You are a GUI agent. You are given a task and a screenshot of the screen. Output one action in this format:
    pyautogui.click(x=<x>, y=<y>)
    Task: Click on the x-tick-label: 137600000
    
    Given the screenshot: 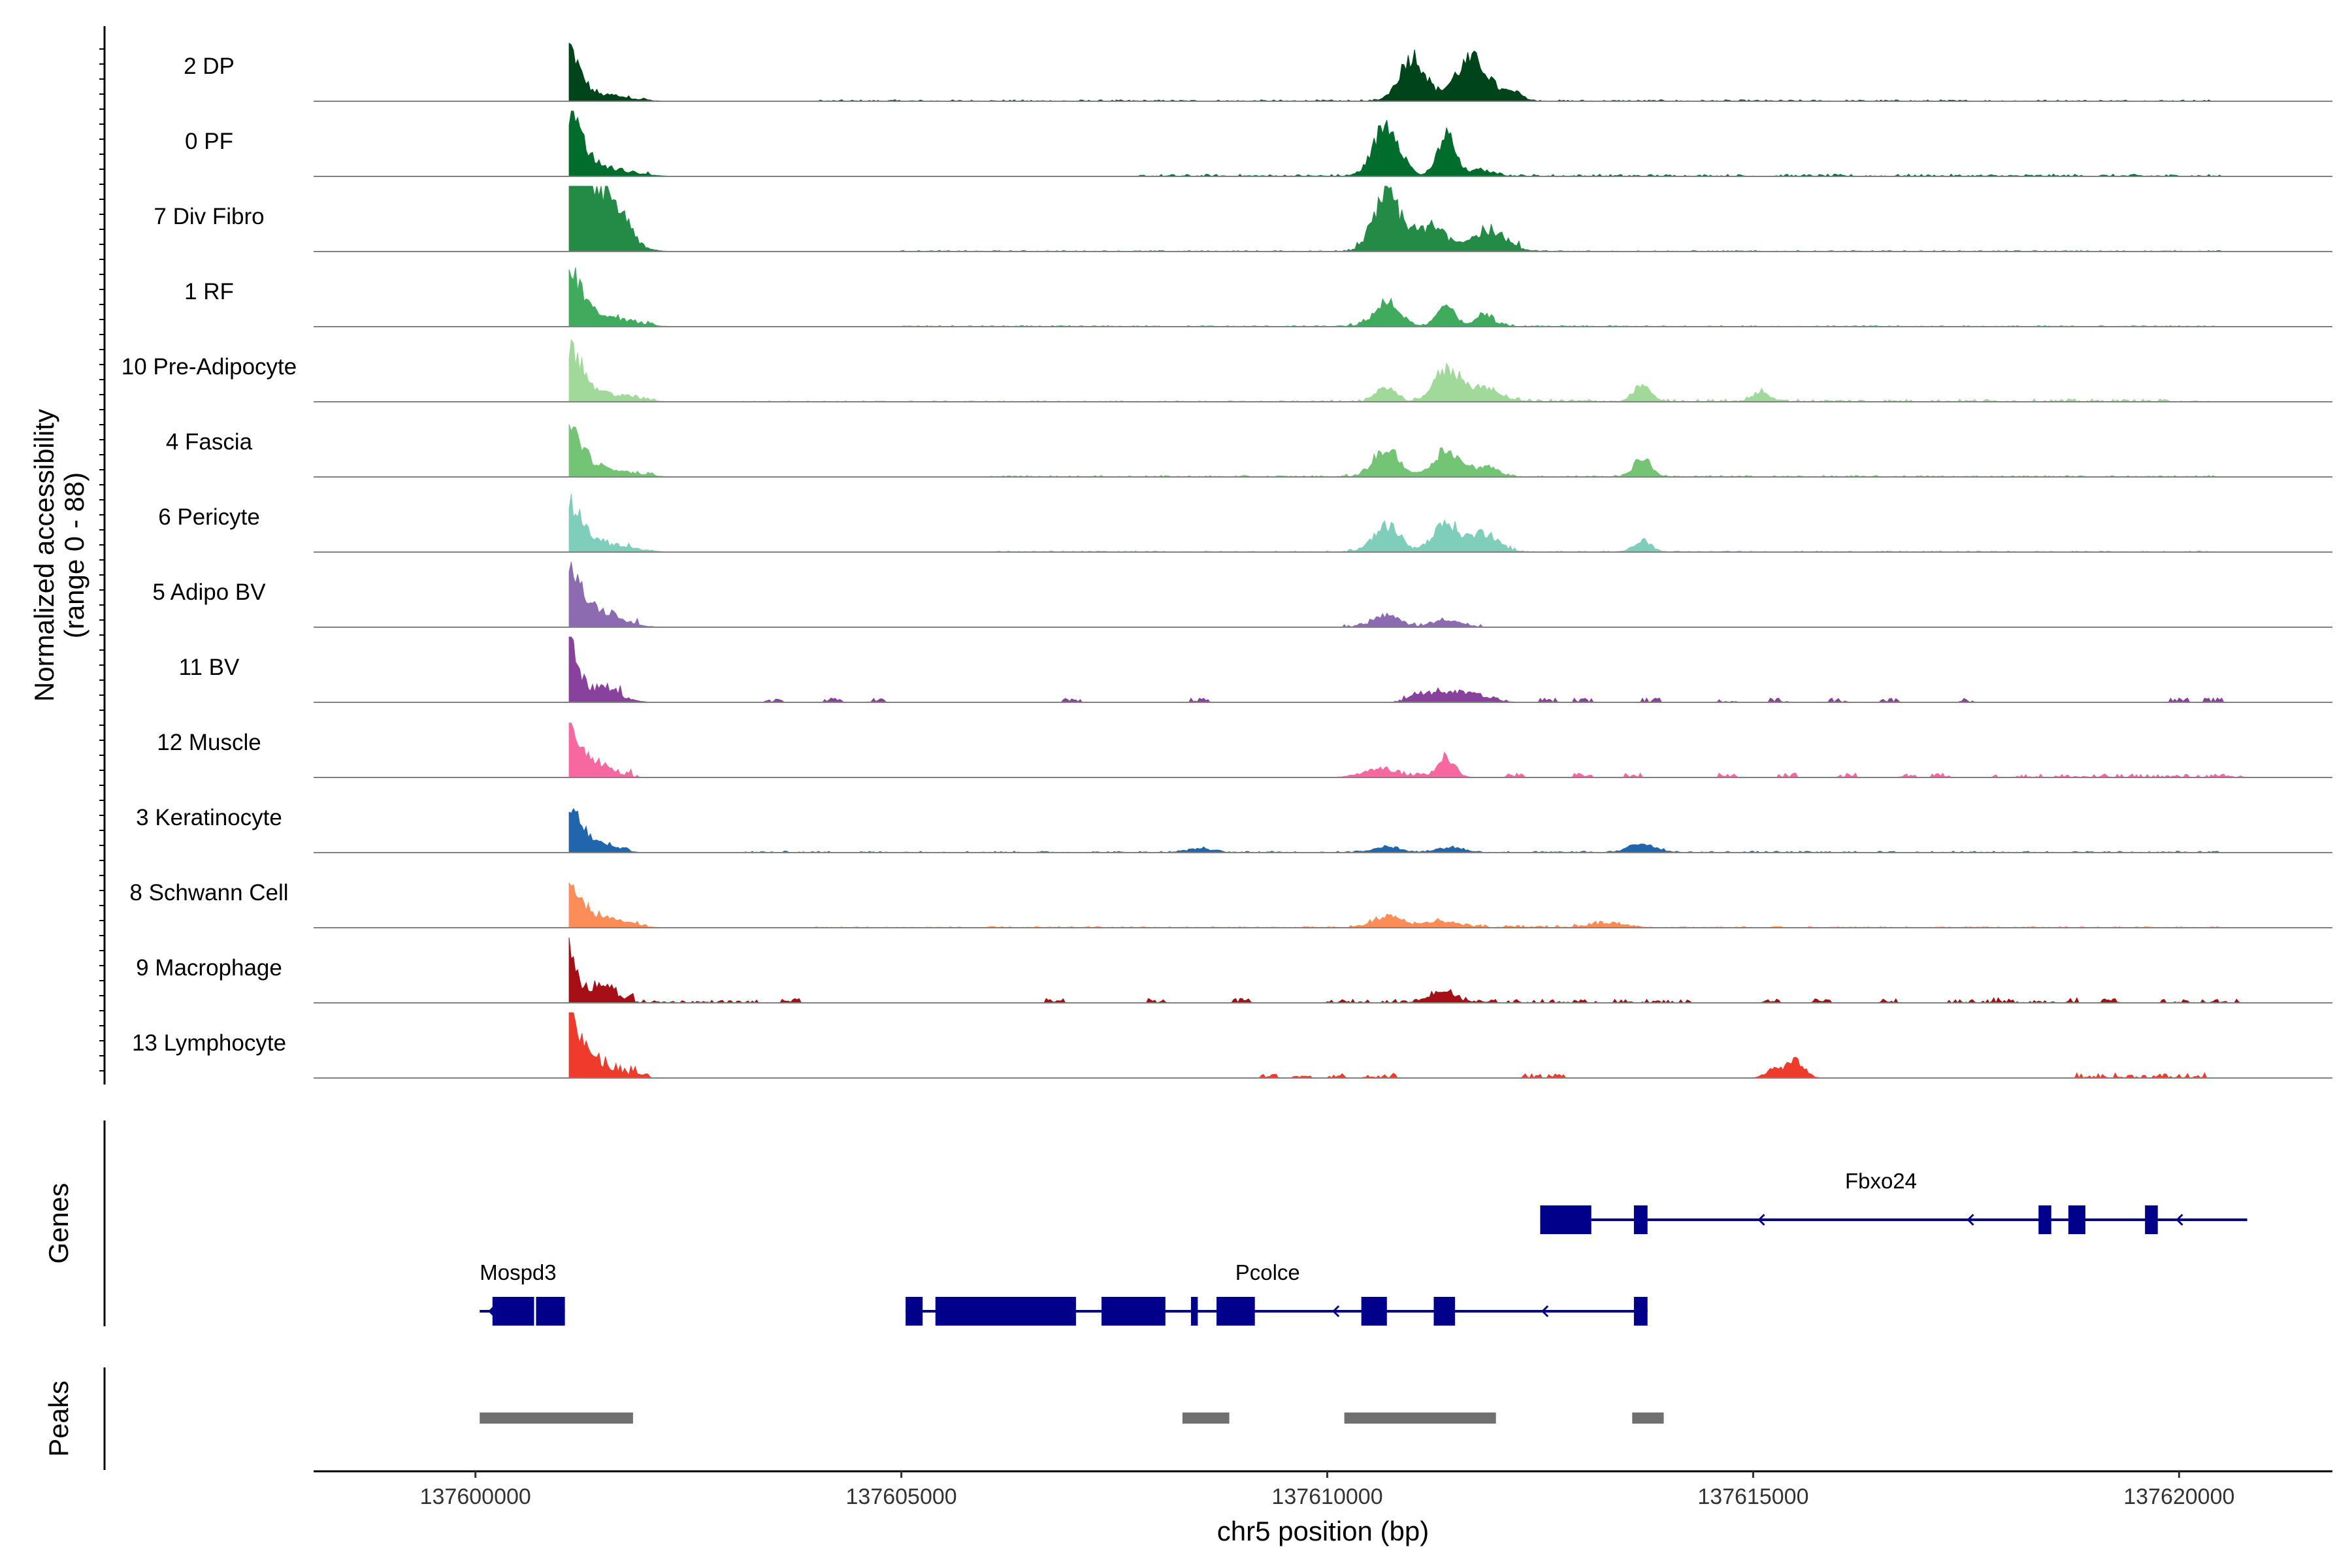 What is the action you would take?
    pyautogui.click(x=475, y=1496)
    